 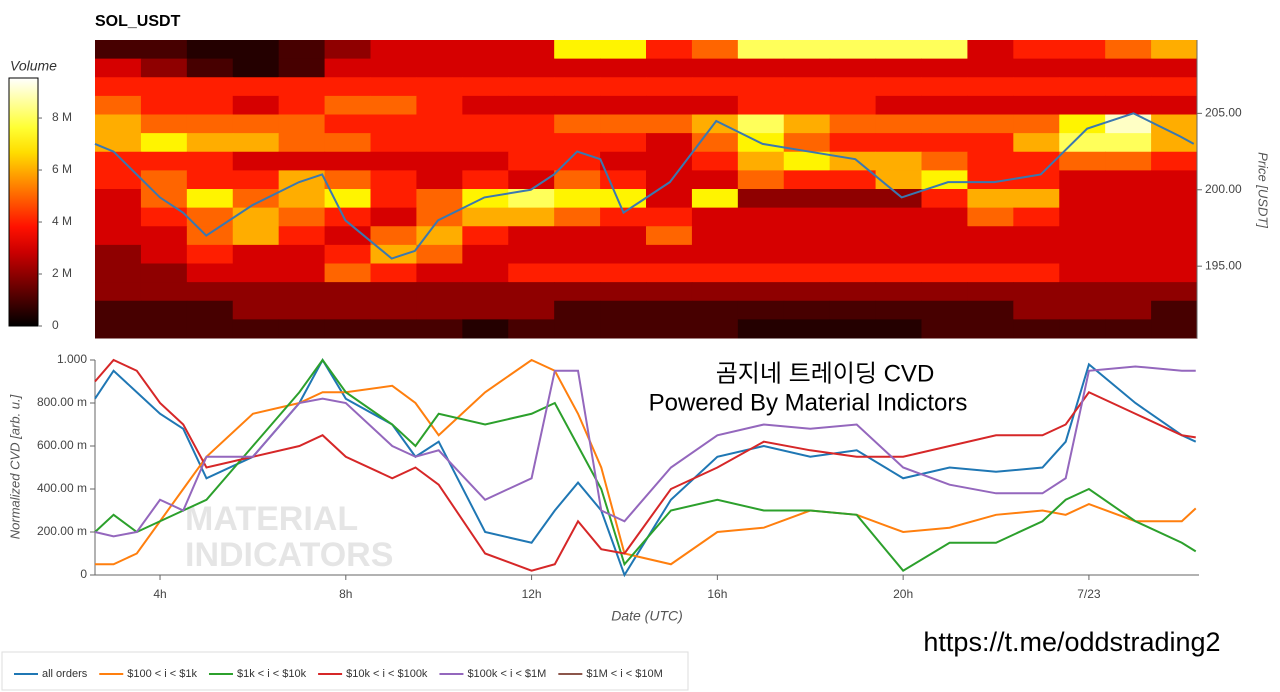 I want to click on x-axis-label: Date (UTC), so click(x=647, y=616).